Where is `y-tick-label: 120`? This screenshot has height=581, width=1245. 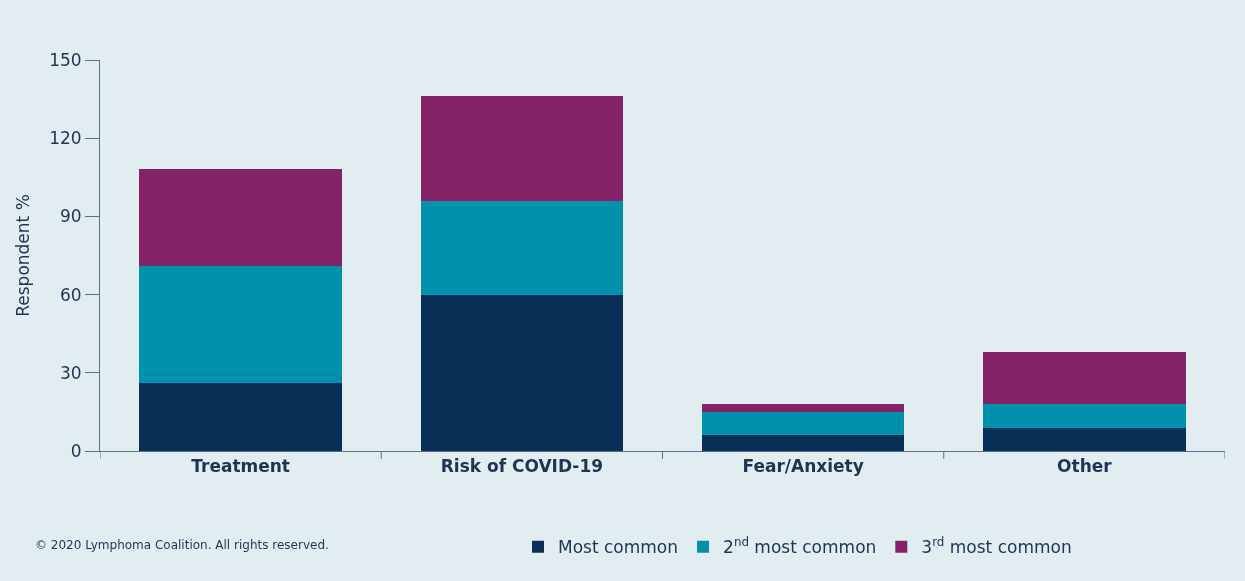
y-tick-label: 120 is located at coordinates (65, 138).